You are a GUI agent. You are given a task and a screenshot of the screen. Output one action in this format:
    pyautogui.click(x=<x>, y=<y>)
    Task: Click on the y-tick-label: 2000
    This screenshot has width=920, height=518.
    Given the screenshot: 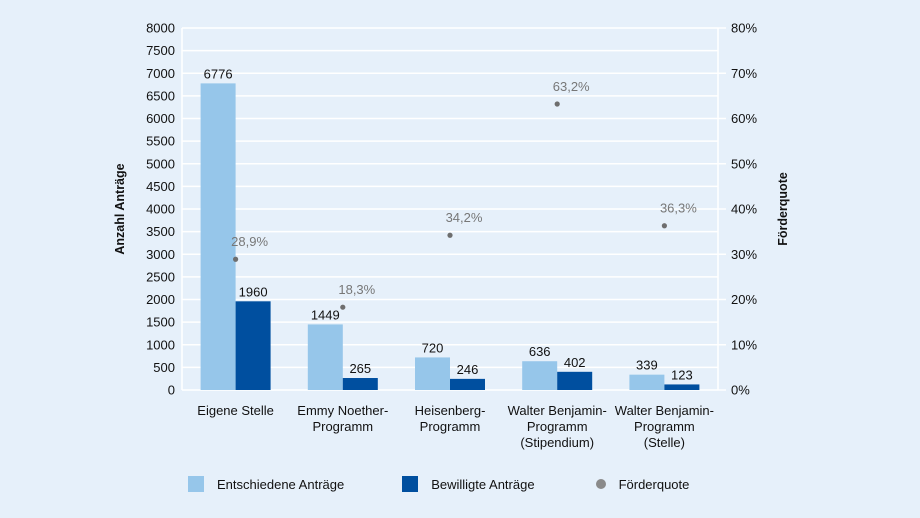 What is the action you would take?
    pyautogui.click(x=160, y=299)
    